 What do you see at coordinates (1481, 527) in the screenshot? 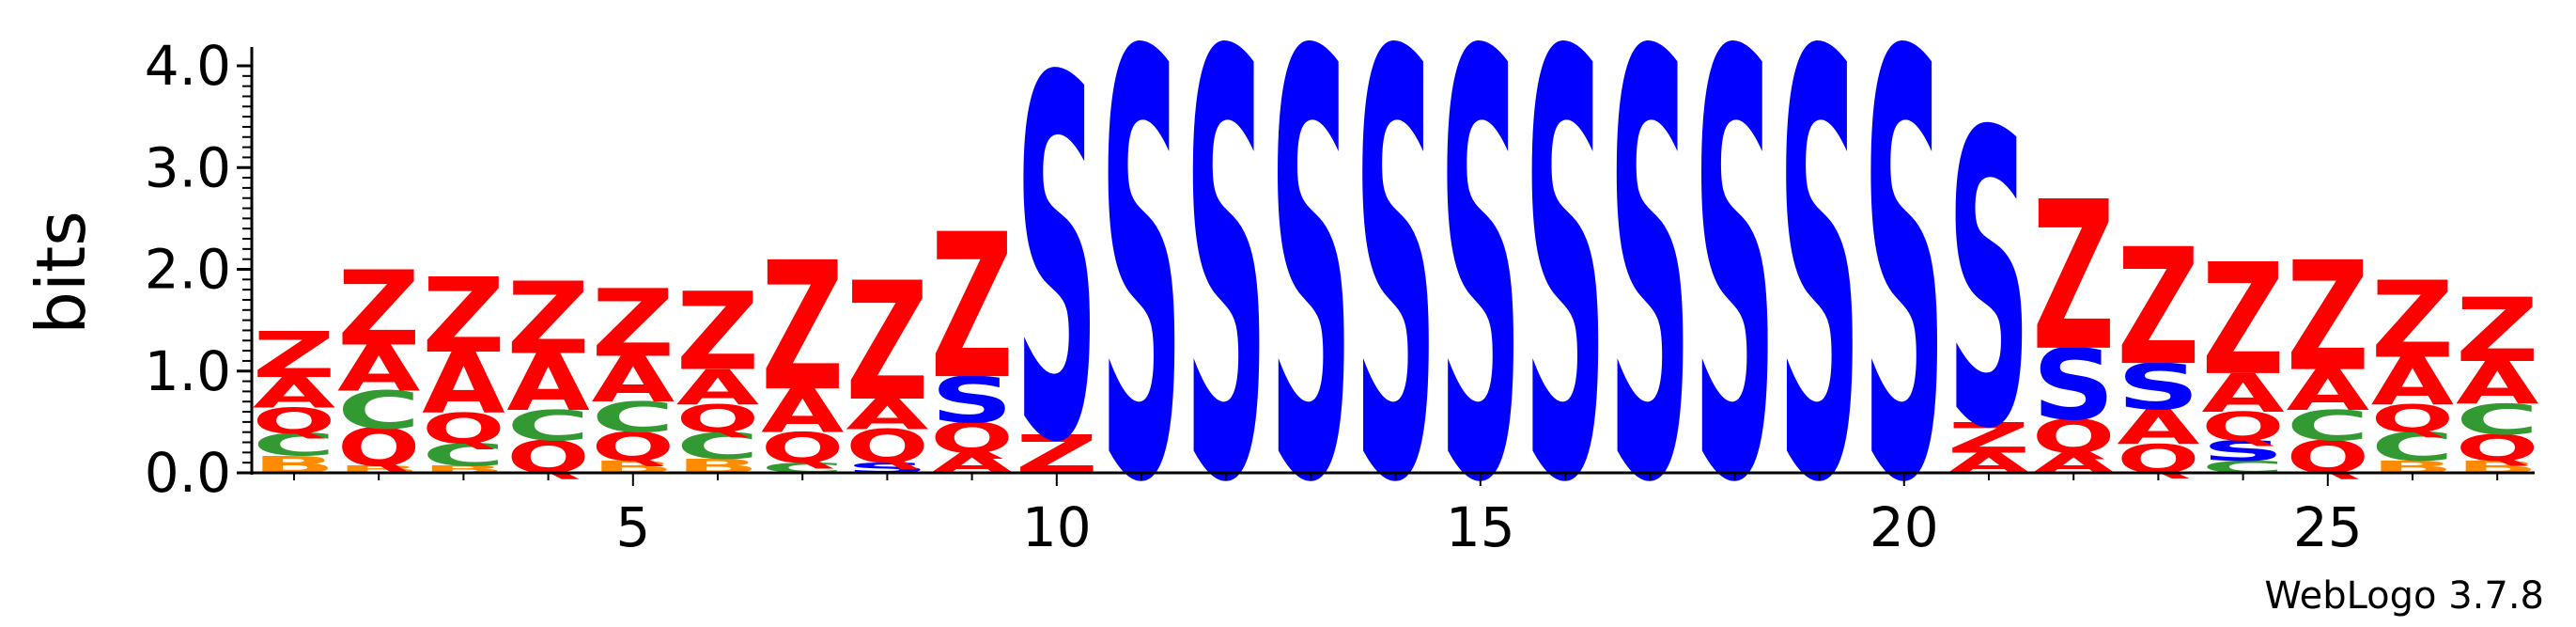
I see `x-tick-label: 15` at bounding box center [1481, 527].